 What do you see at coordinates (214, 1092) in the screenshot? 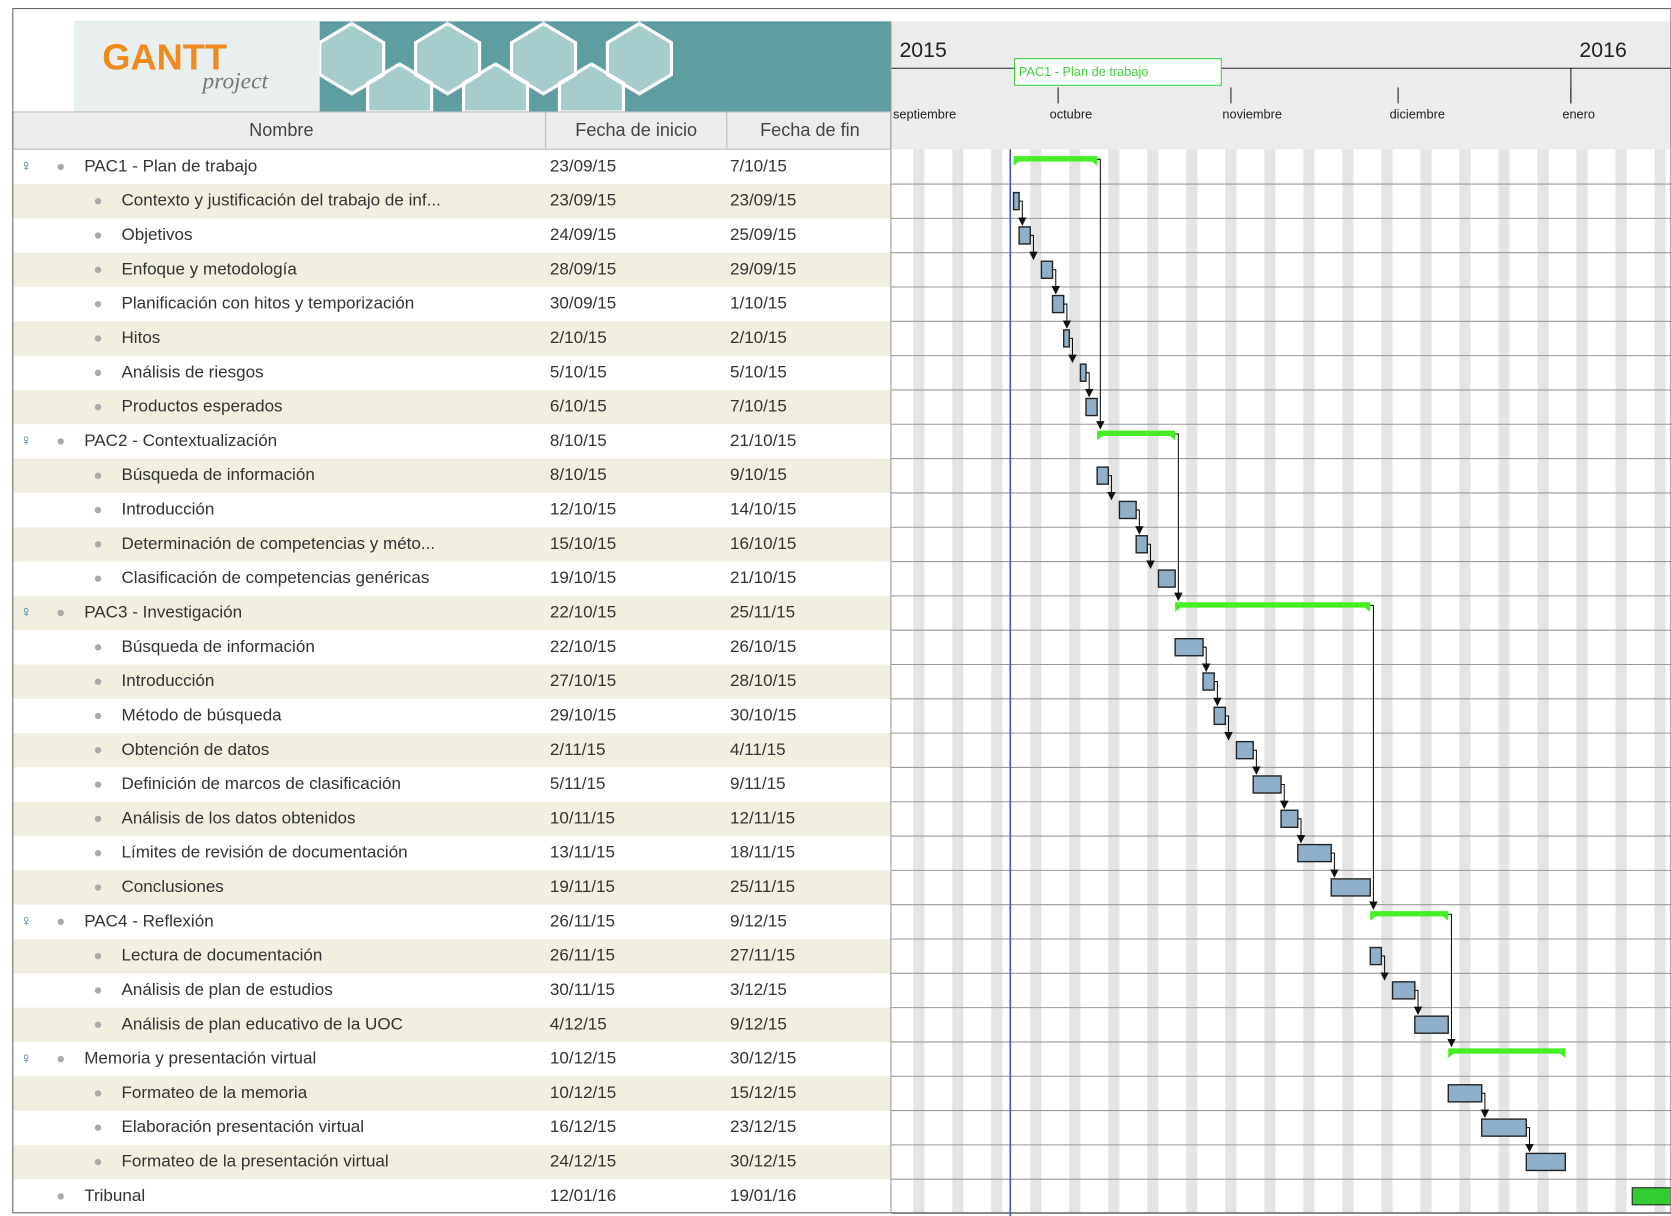
I see `task-name: Formateo de la memoria` at bounding box center [214, 1092].